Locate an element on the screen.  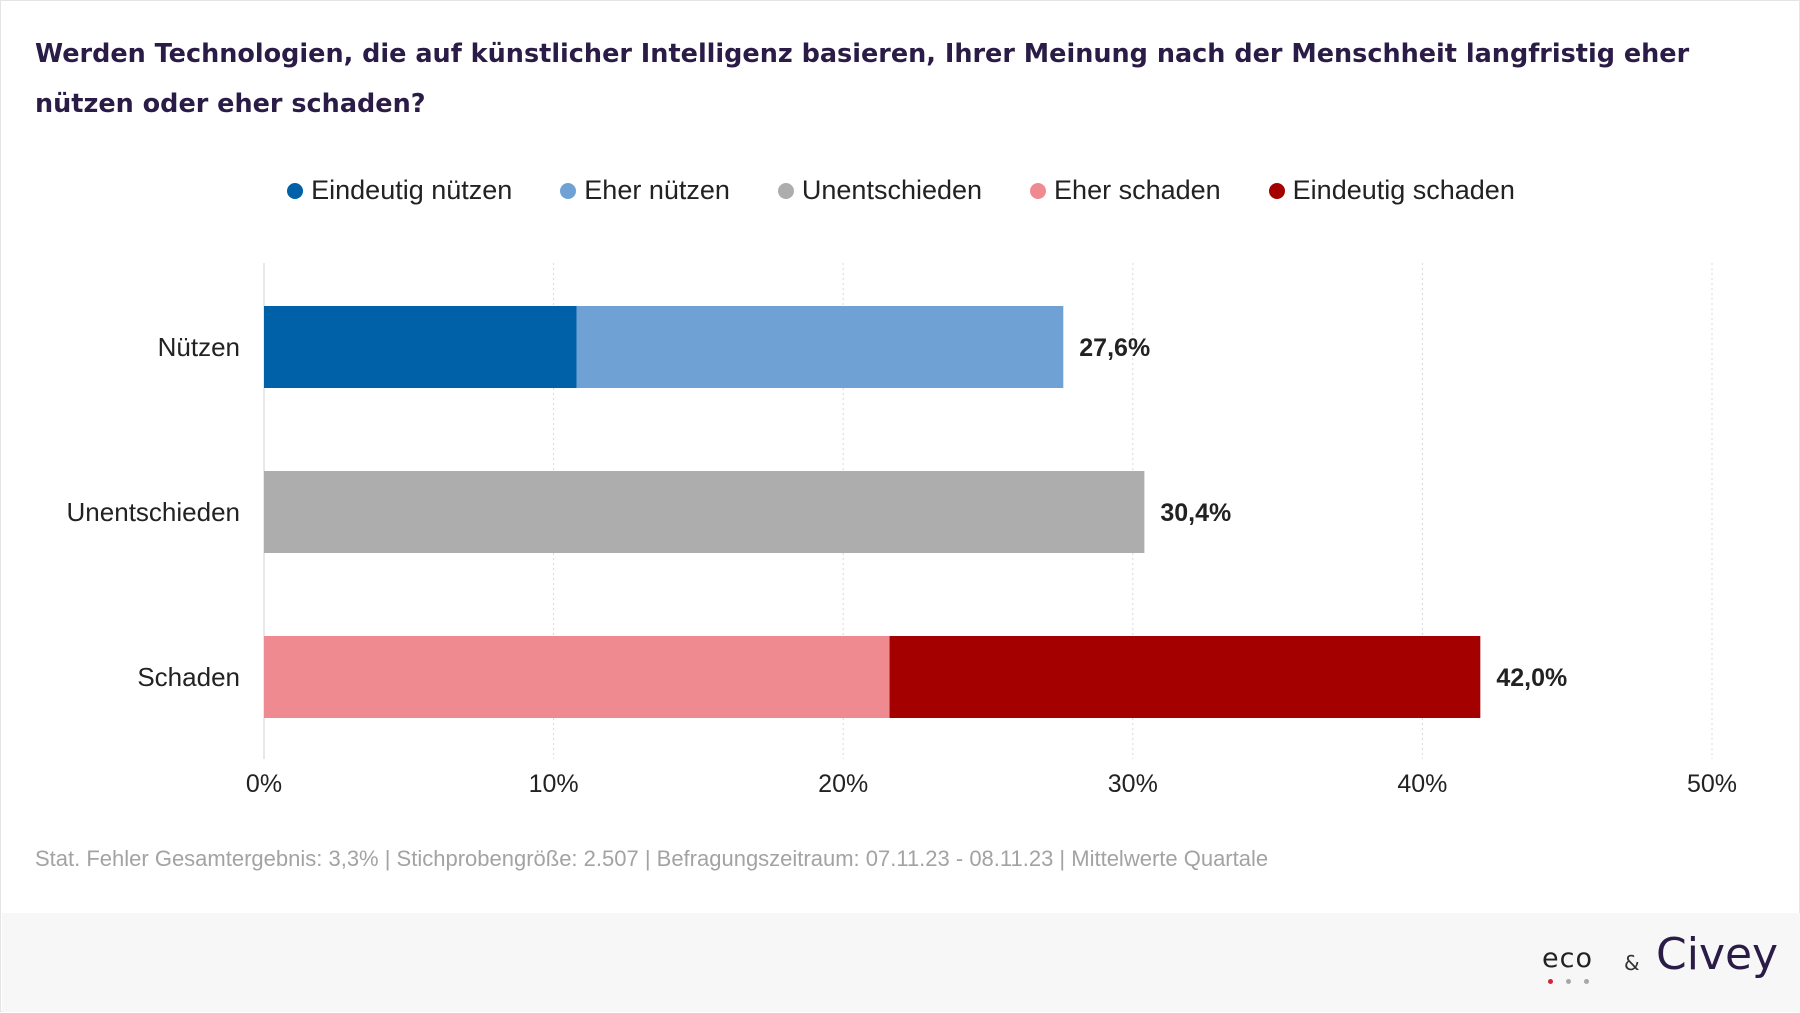
x-tick-label: 40% is located at coordinates (1422, 784).